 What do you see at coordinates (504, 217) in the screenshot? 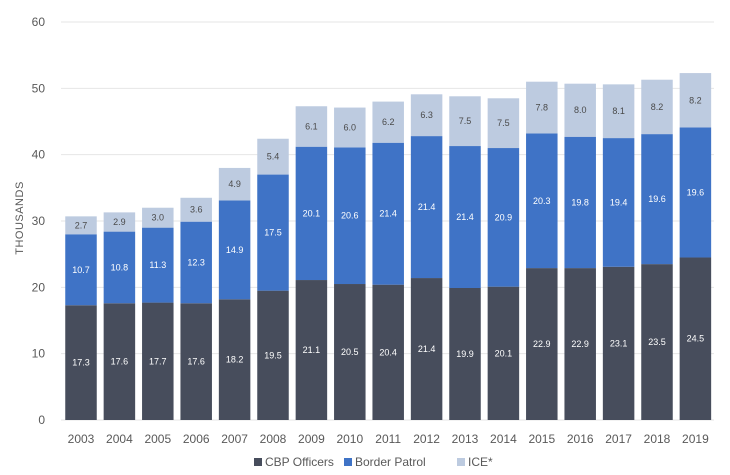
I see `data-label: 20.9` at bounding box center [504, 217].